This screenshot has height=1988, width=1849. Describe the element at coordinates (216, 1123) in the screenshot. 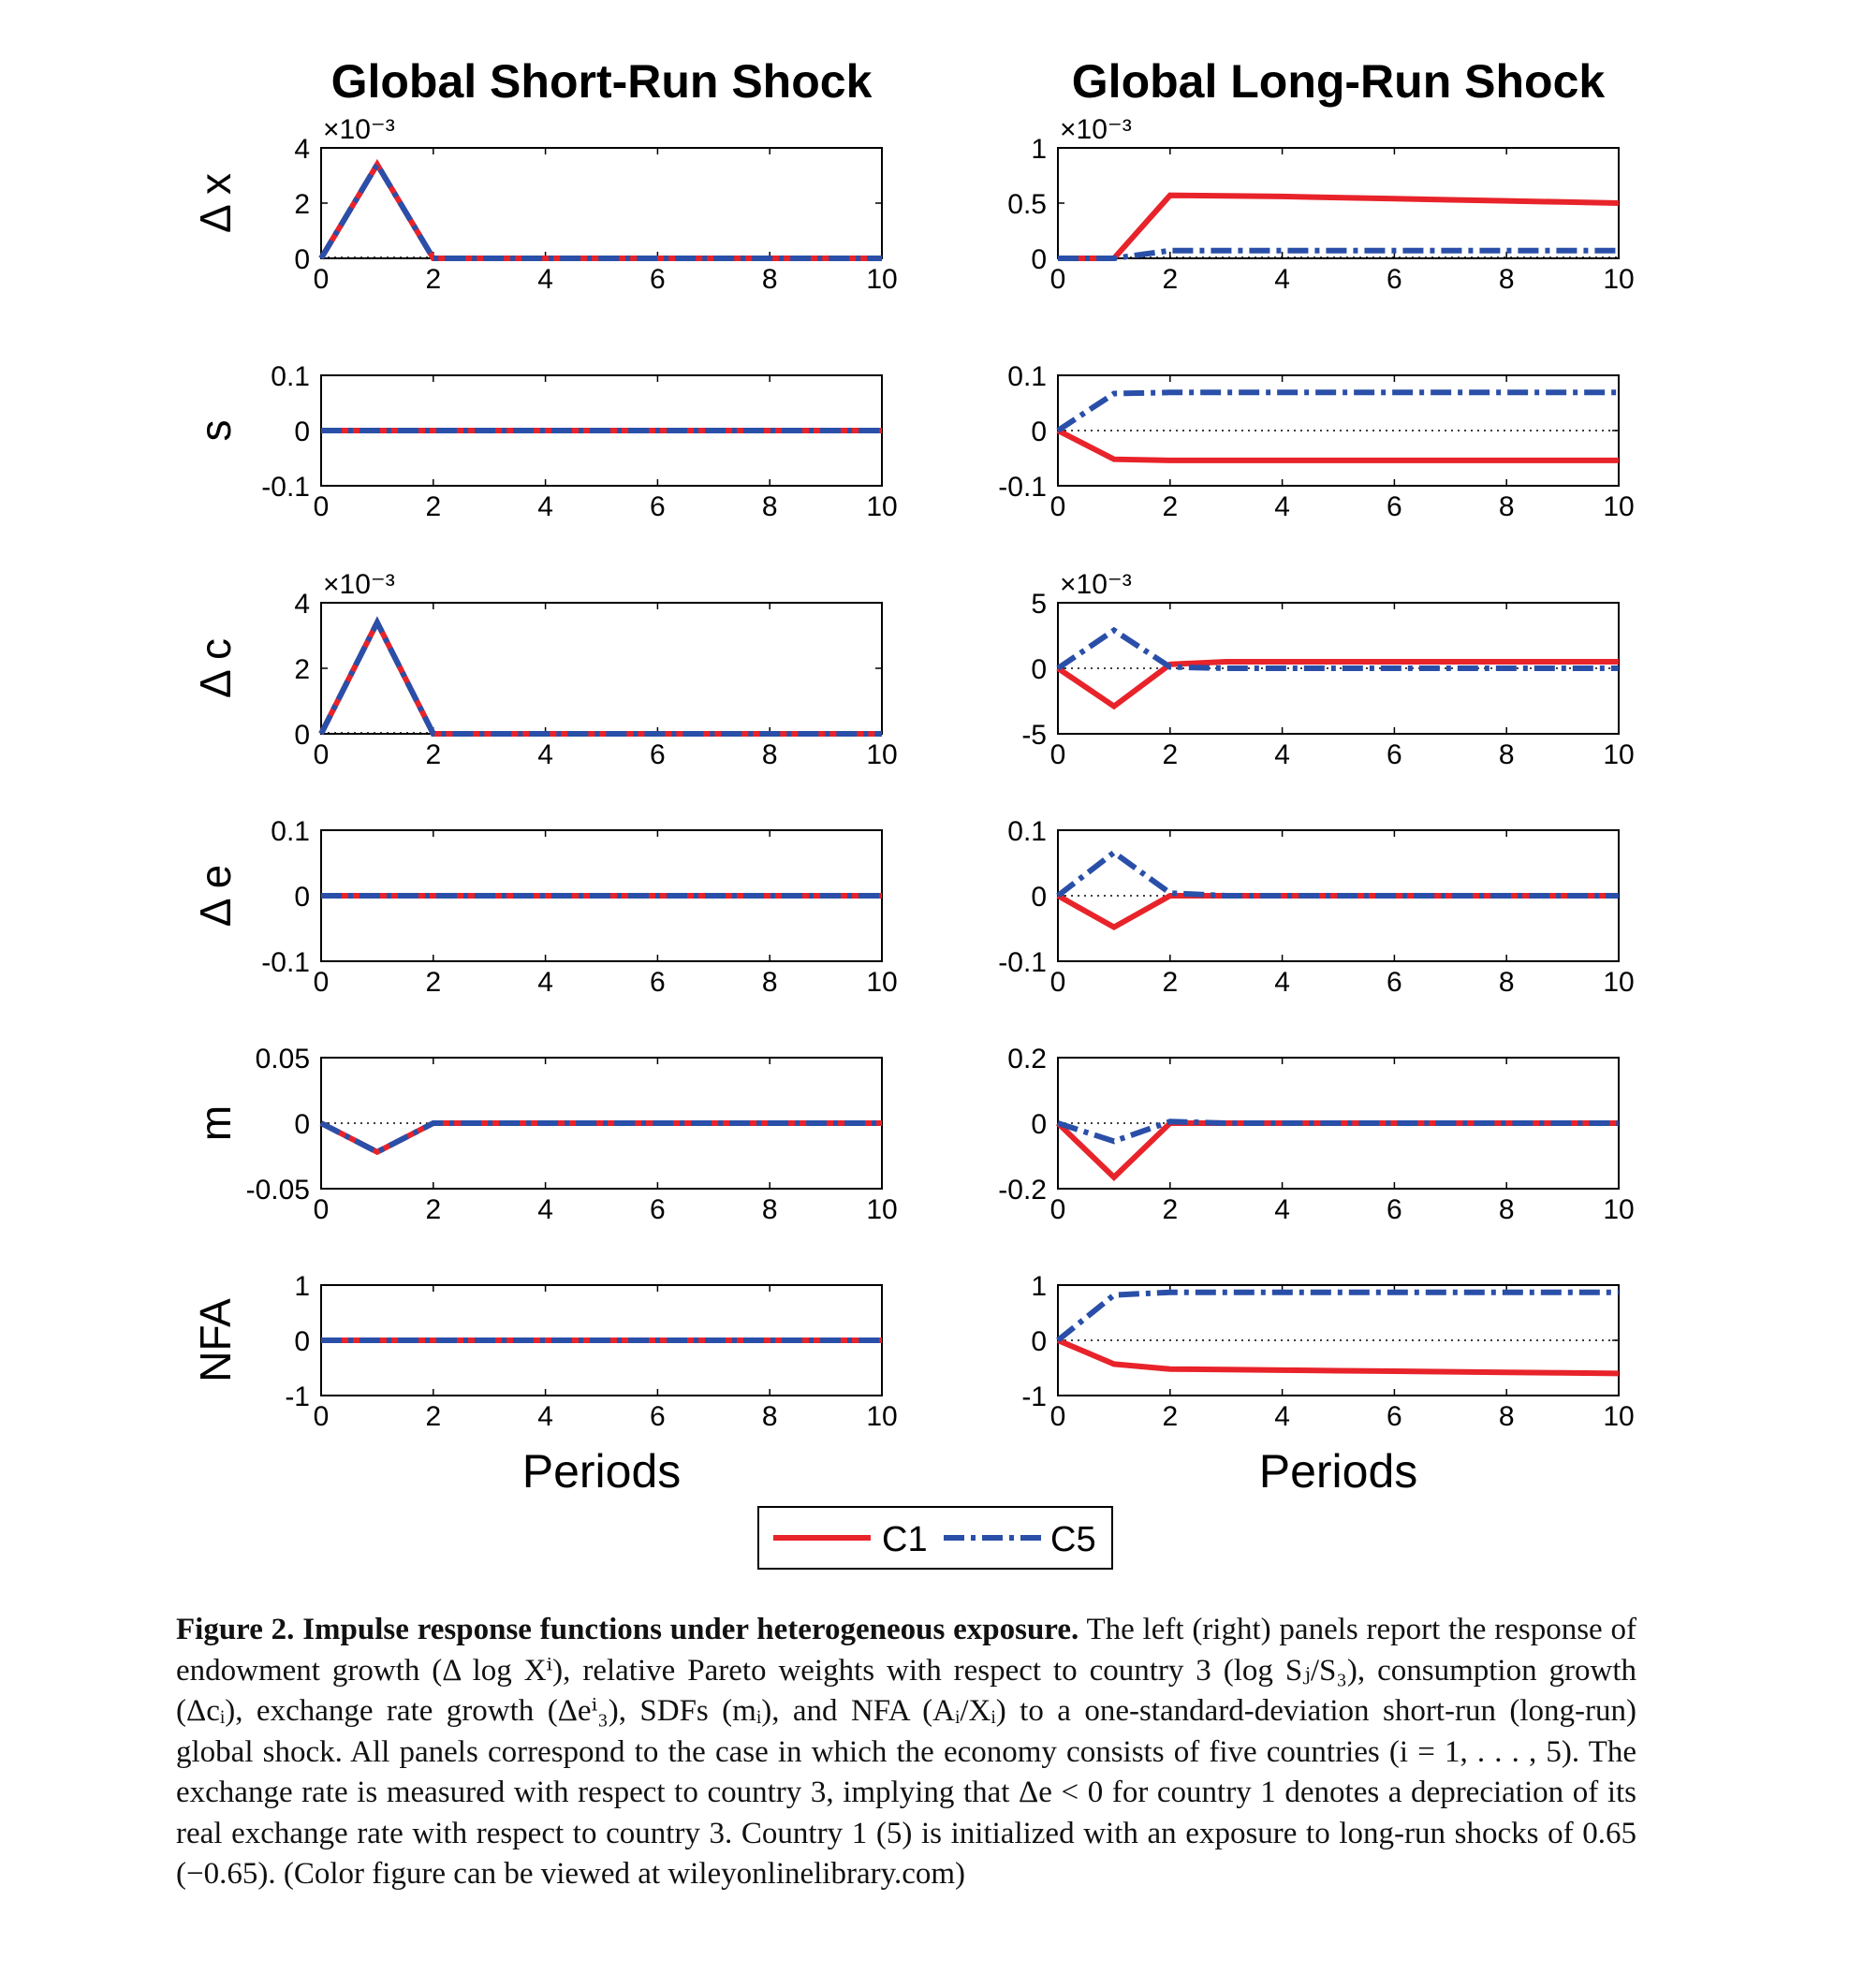

I see `y-axis-label: m` at that location.